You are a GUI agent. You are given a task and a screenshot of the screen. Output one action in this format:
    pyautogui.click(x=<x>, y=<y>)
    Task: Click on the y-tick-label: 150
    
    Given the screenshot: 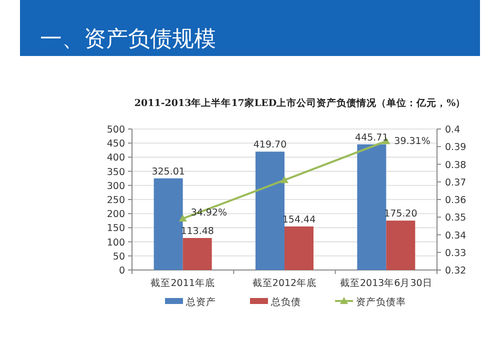 What is the action you would take?
    pyautogui.click(x=115, y=228)
    